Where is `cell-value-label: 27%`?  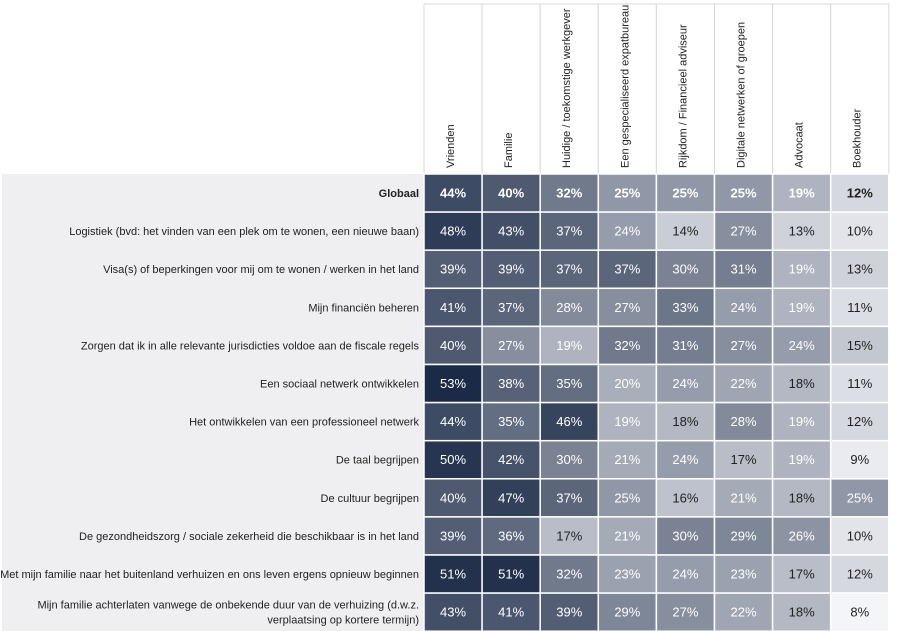
cell-value-label: 27% is located at coordinates (627, 307).